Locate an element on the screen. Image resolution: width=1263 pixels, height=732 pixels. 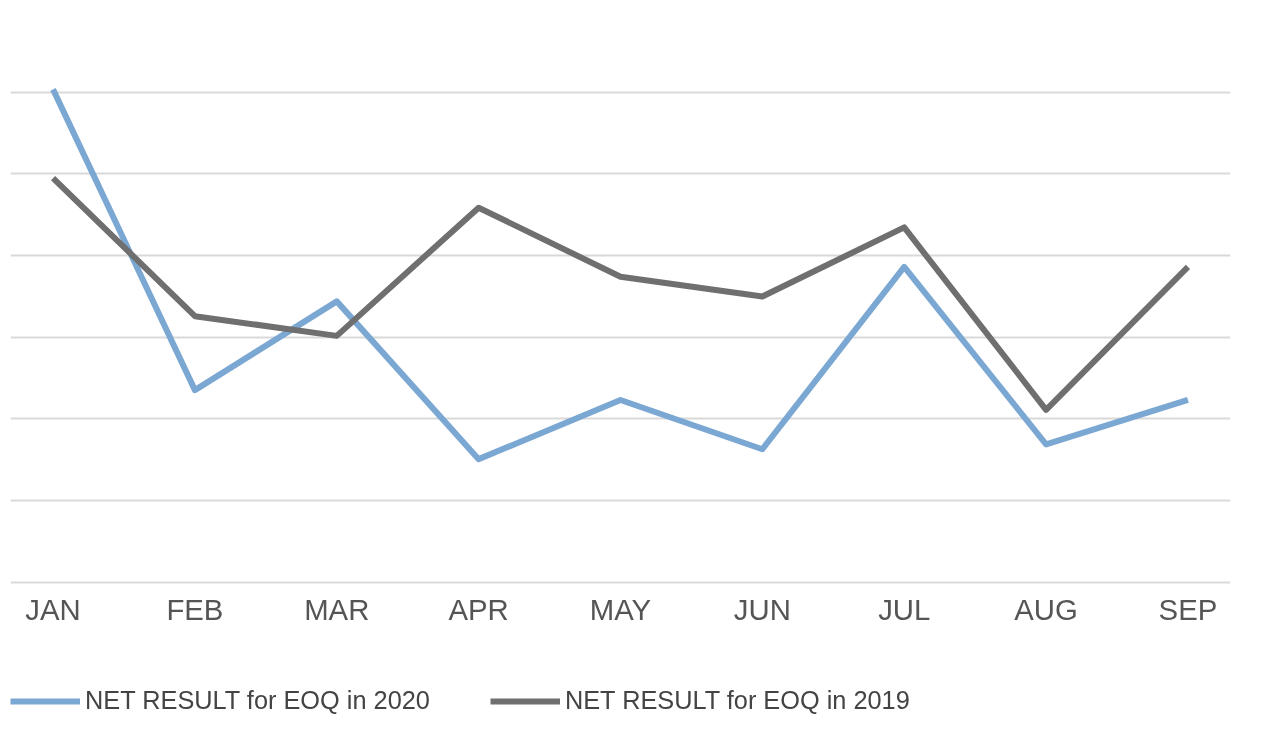
x-tick-label: MAR is located at coordinates (337, 610).